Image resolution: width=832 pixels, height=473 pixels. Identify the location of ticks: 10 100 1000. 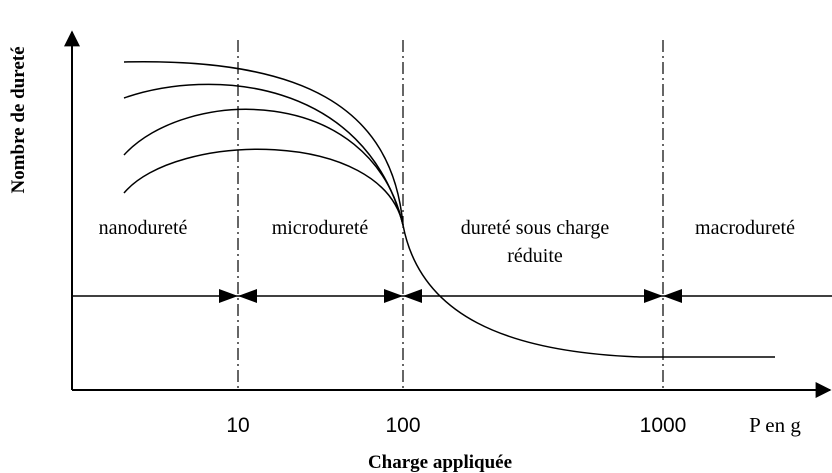
(456, 425).